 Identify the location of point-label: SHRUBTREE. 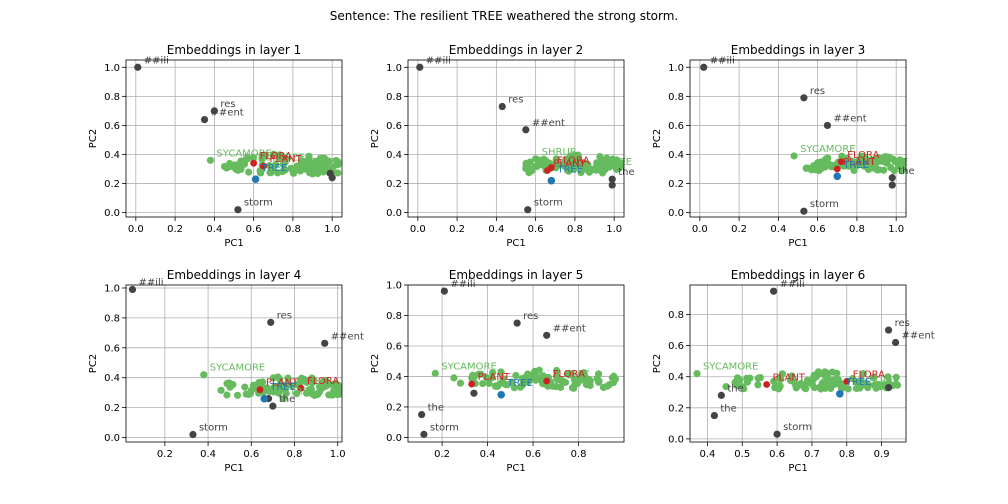
(274, 158).